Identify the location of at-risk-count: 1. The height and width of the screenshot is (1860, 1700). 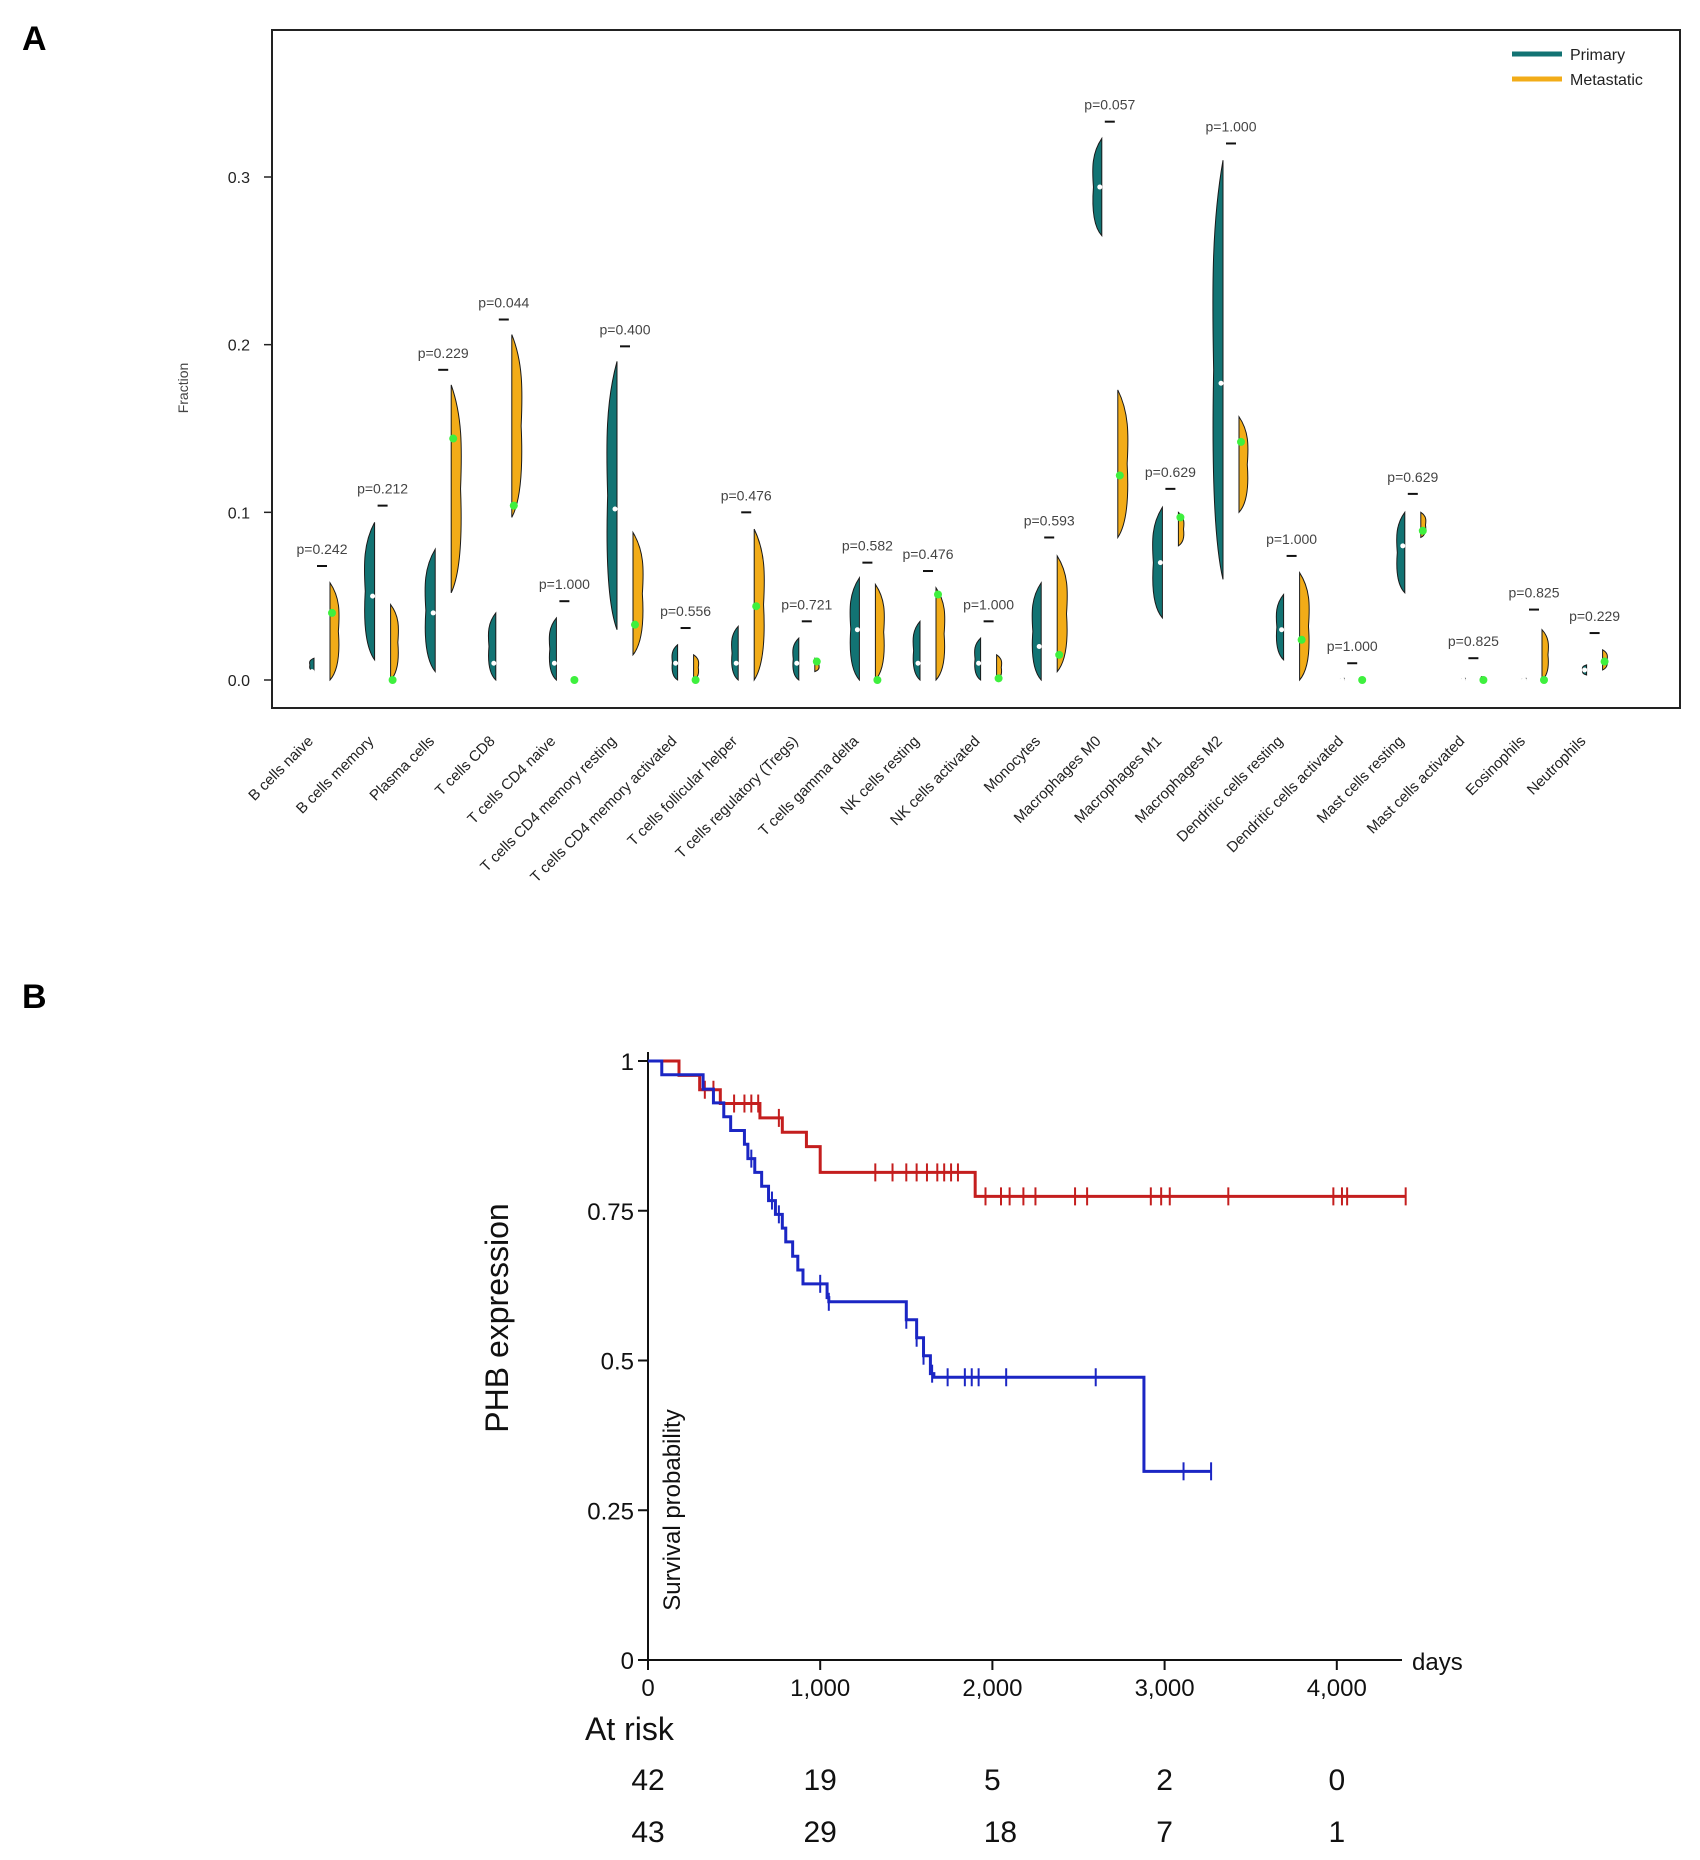
(1336, 1832).